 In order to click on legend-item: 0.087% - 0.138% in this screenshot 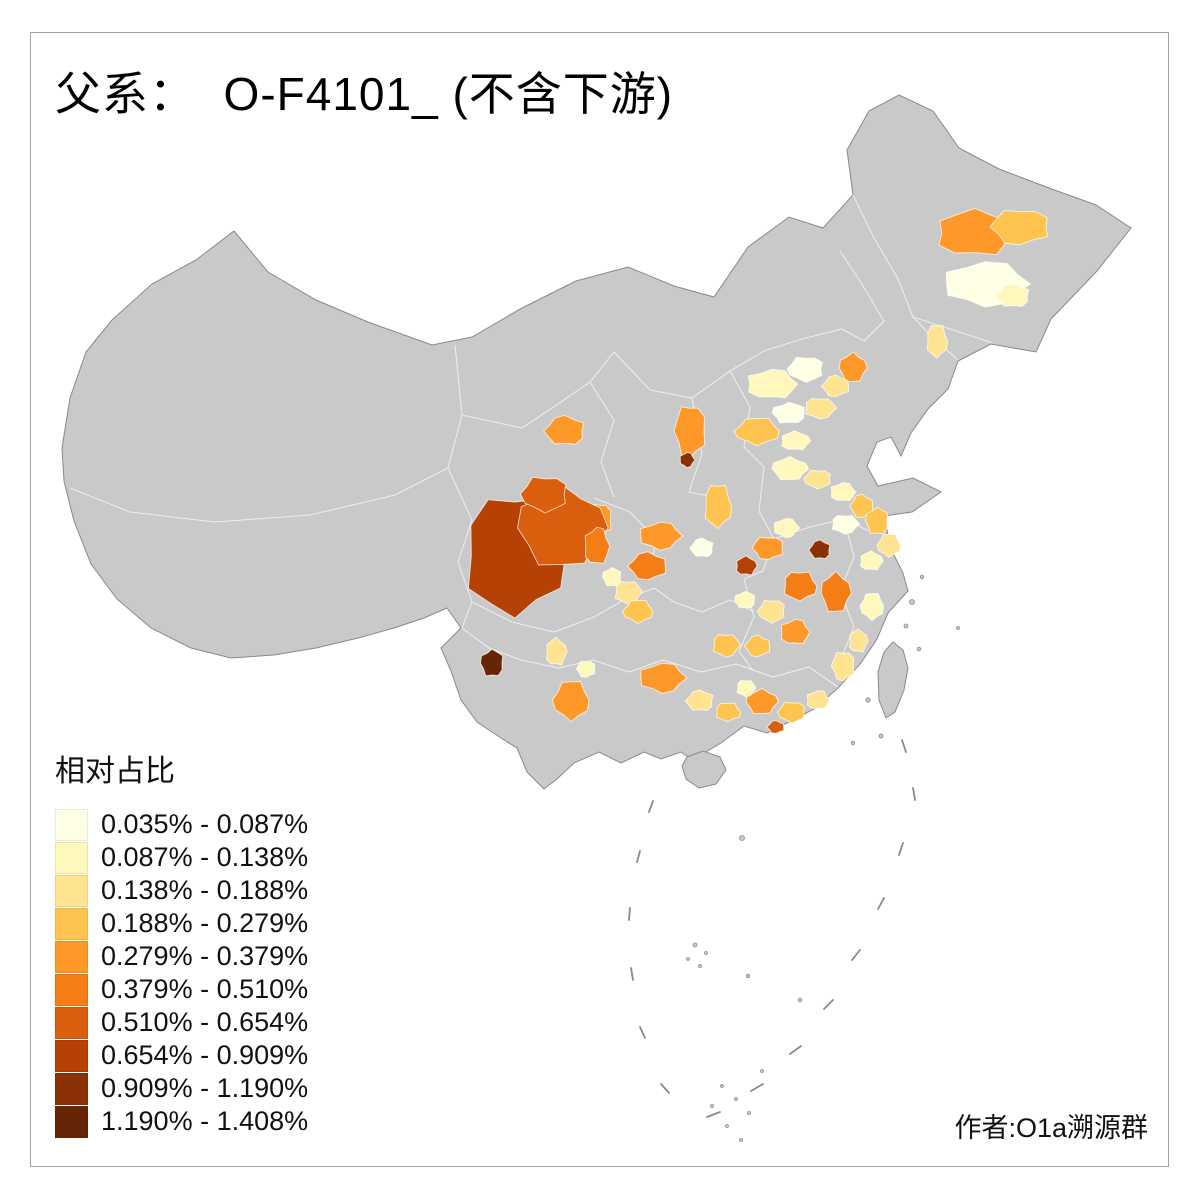, I will do `click(181, 857)`.